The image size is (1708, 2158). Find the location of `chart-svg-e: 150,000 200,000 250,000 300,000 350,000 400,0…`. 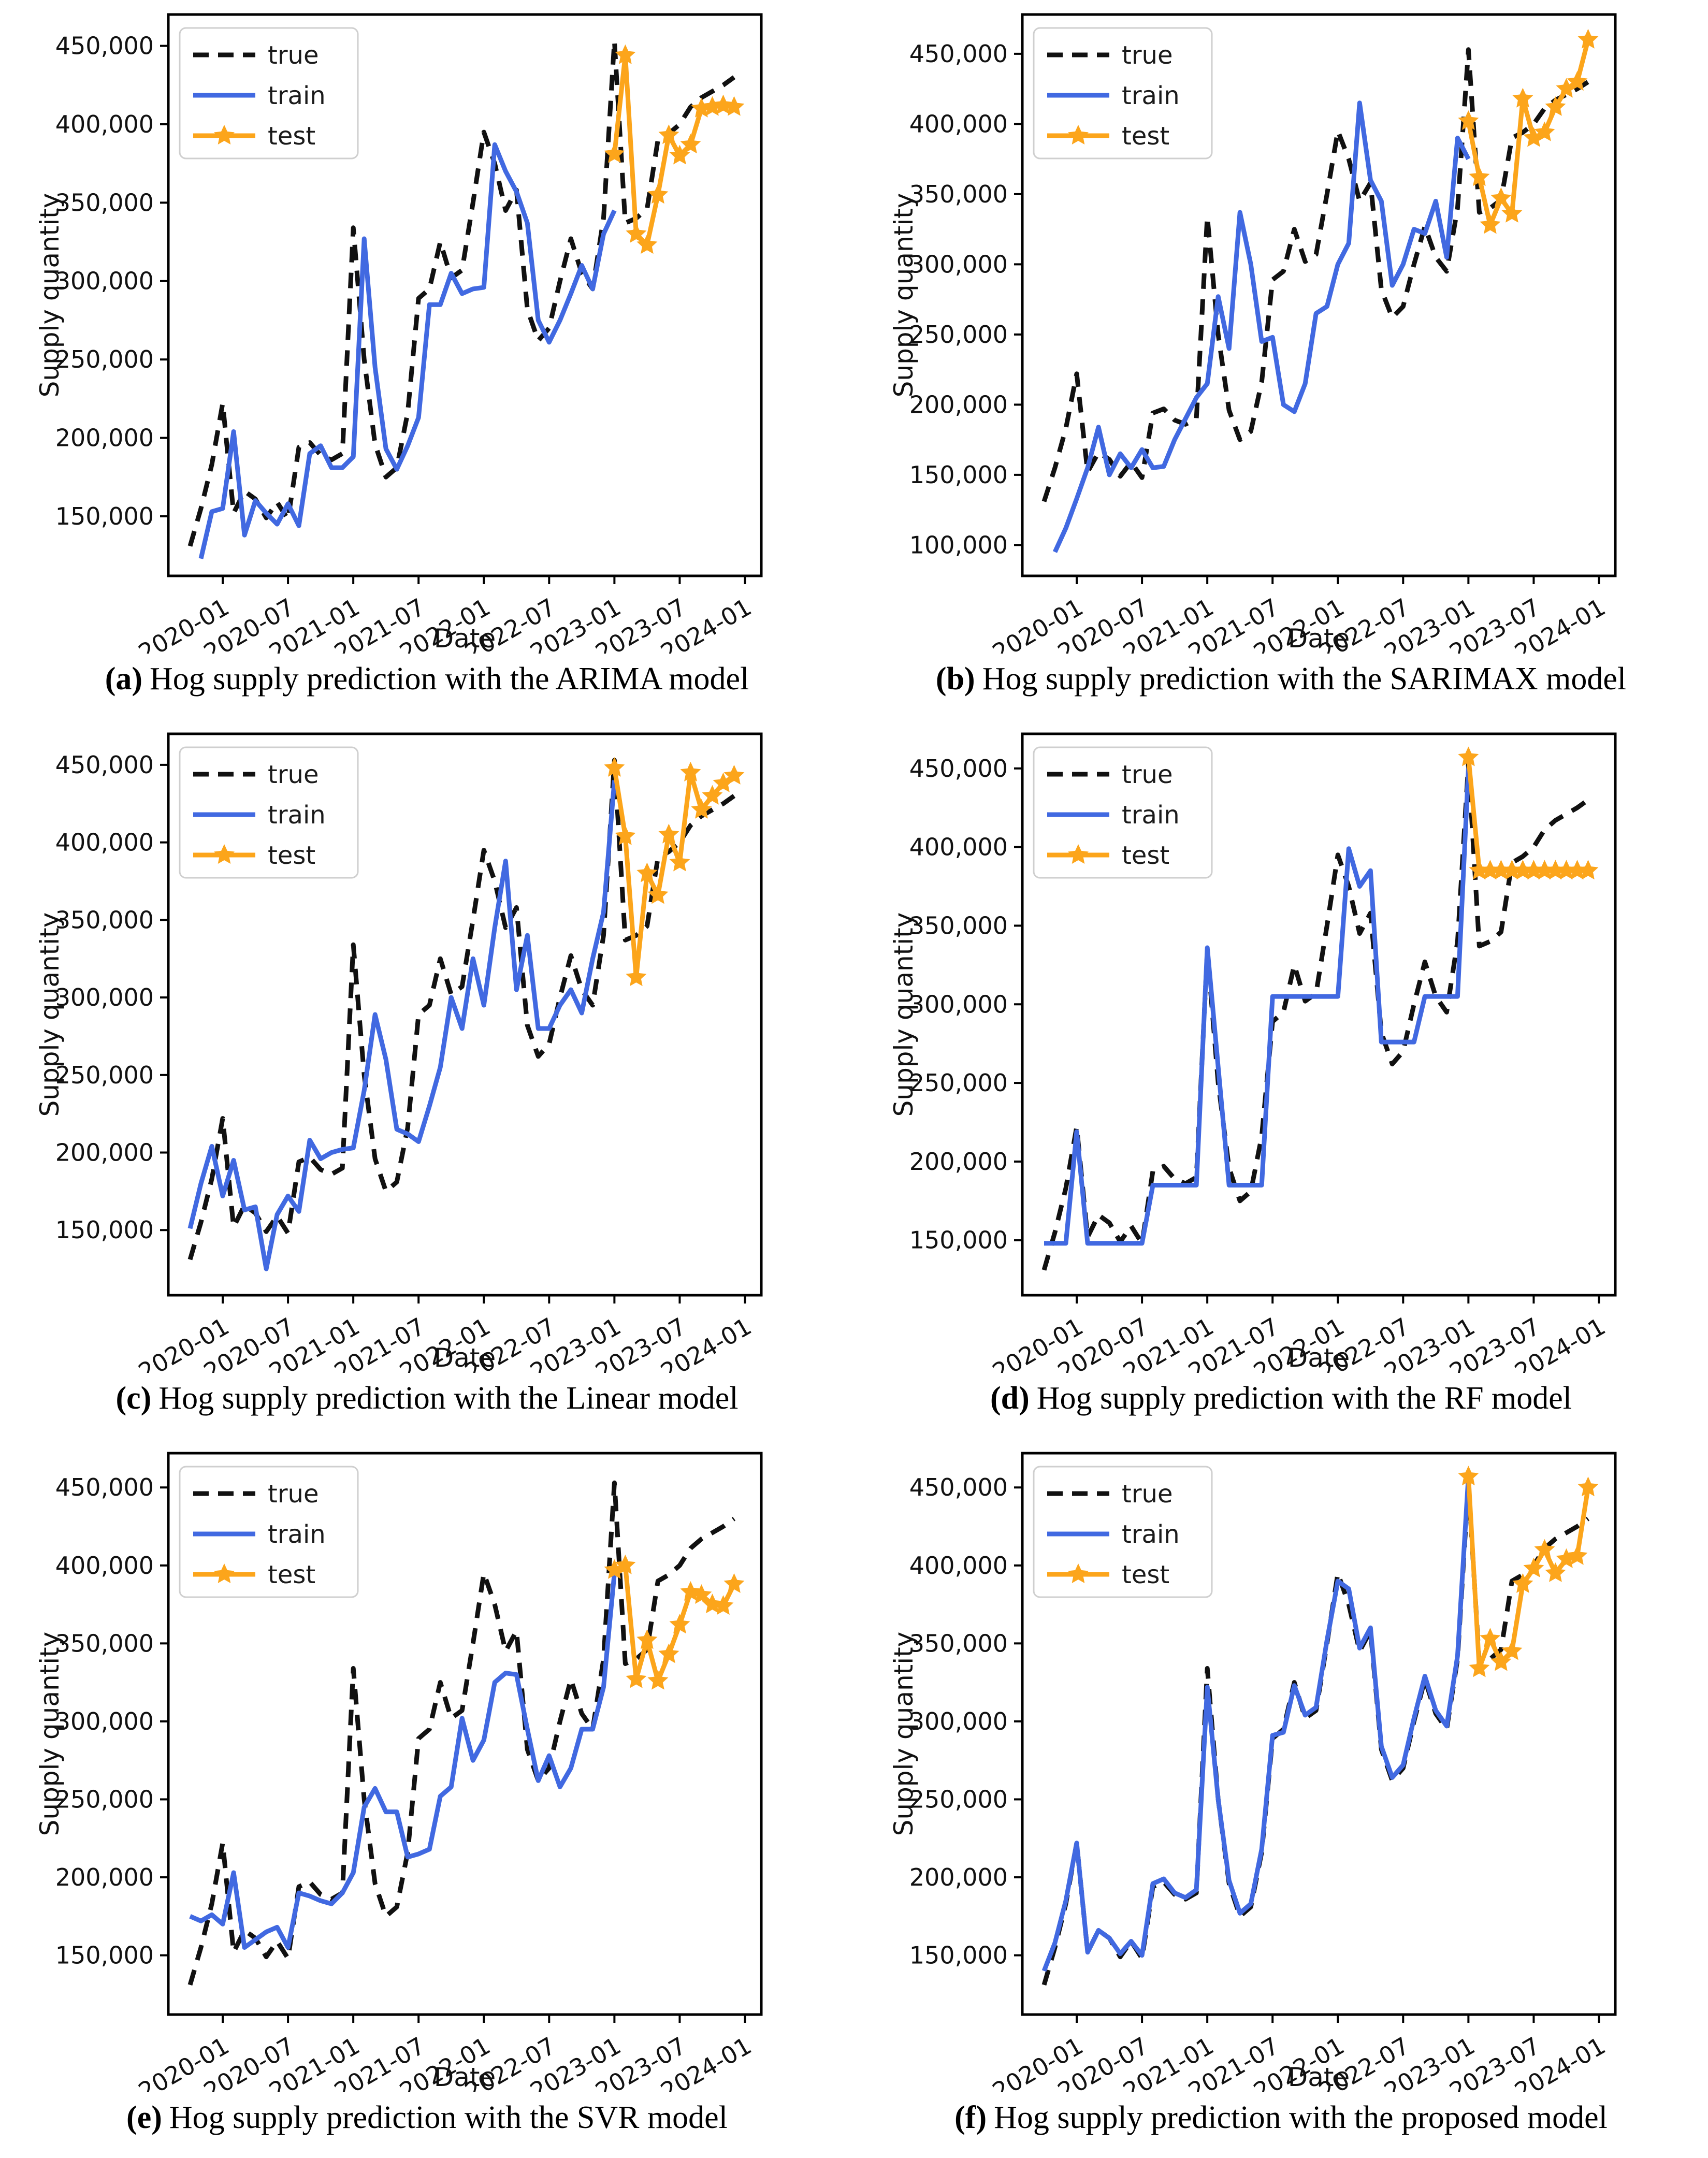

chart-svg-e: 150,000 200,000 250,000 300,000 350,000 400,0… is located at coordinates (399, 1779).